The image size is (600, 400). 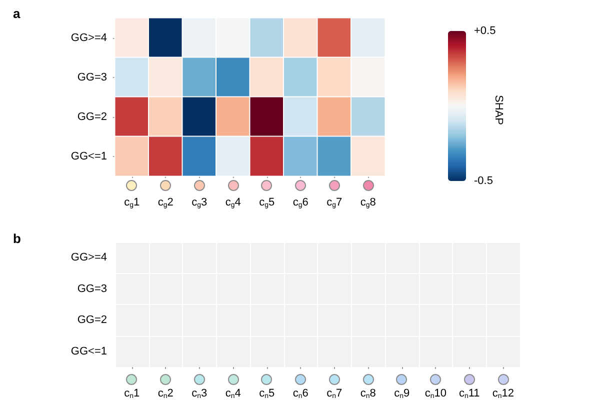 I want to click on chart-title: a, so click(x=17, y=13).